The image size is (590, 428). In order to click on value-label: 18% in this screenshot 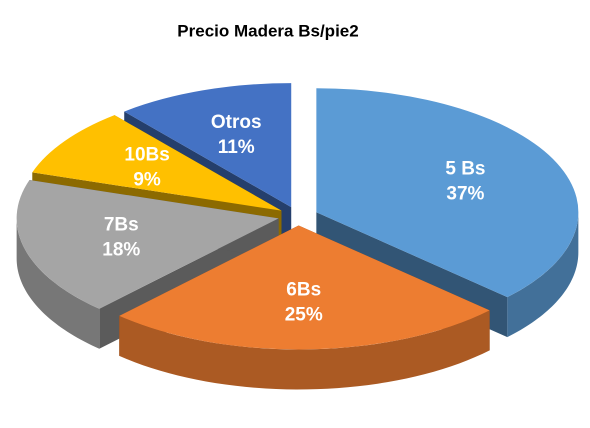, I will do `click(121, 249)`.